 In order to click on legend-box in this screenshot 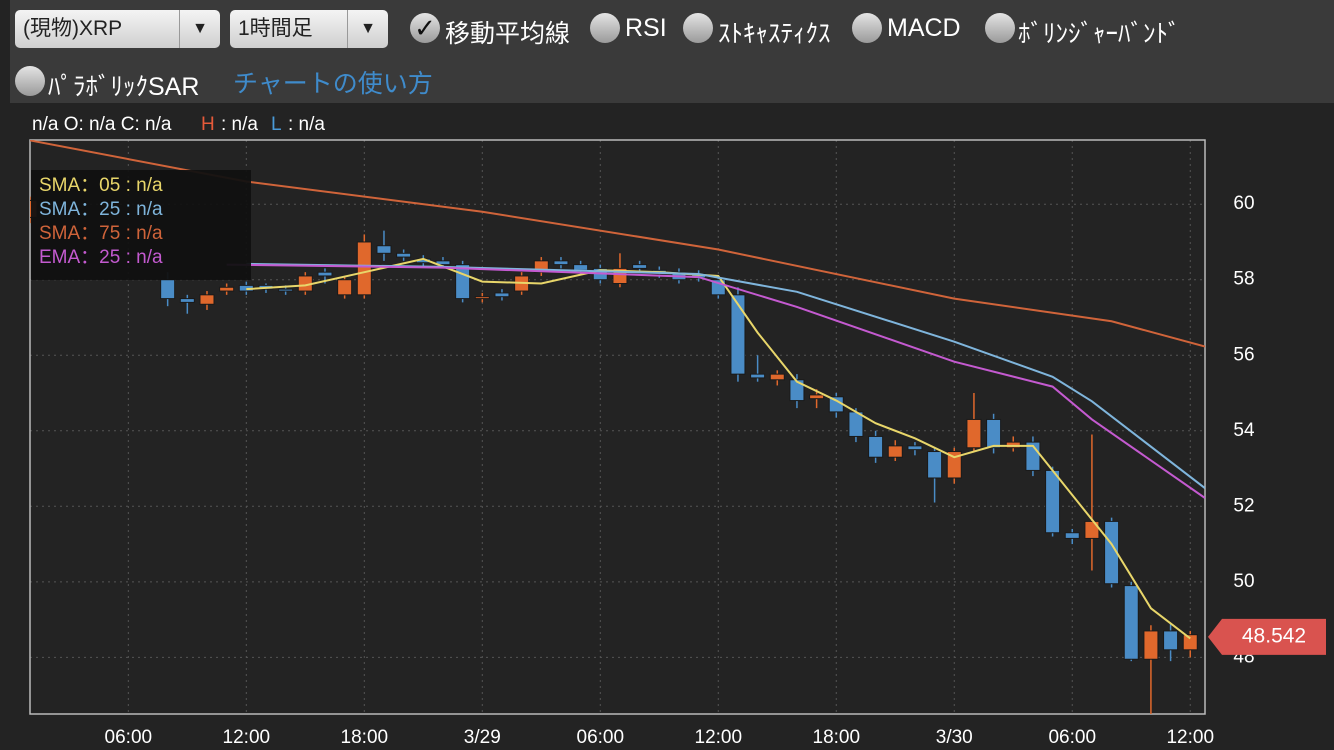, I will do `click(141, 225)`.